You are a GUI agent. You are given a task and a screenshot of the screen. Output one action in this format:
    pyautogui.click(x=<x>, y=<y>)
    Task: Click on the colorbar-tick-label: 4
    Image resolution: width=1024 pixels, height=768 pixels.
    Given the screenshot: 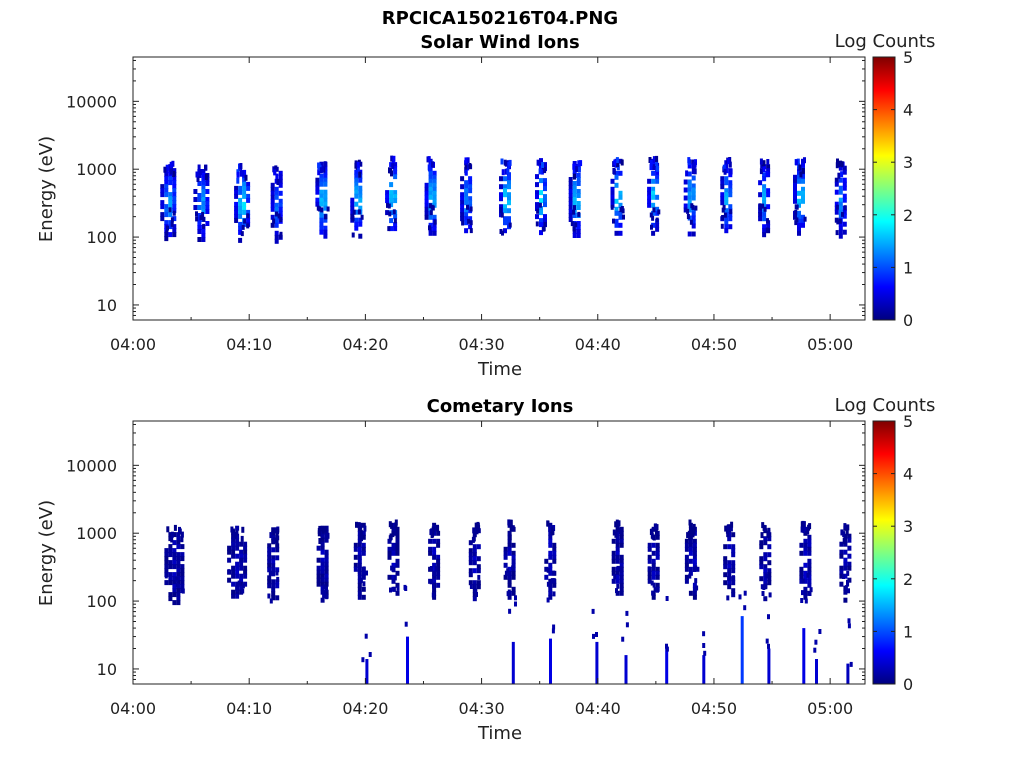 What is the action you would take?
    pyautogui.click(x=908, y=110)
    